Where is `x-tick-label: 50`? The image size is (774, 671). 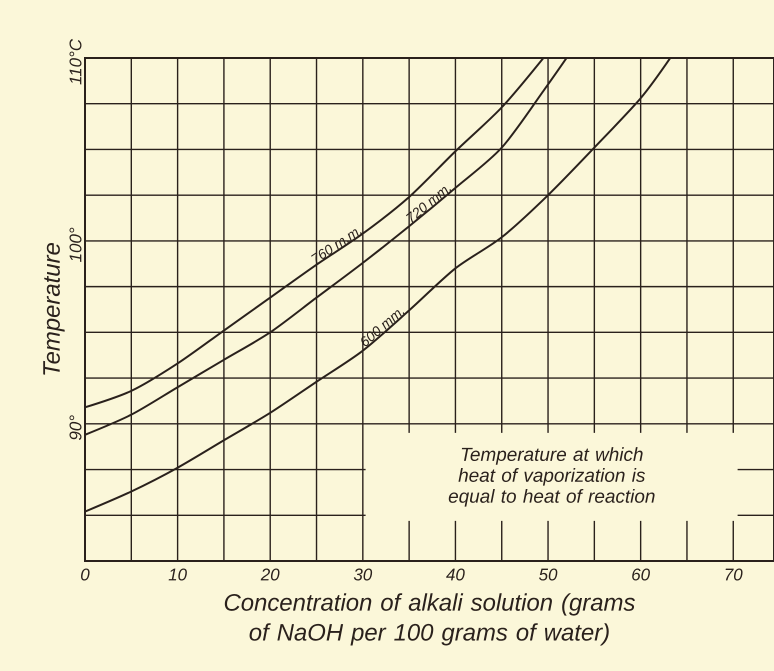 x-tick-label: 50 is located at coordinates (548, 574).